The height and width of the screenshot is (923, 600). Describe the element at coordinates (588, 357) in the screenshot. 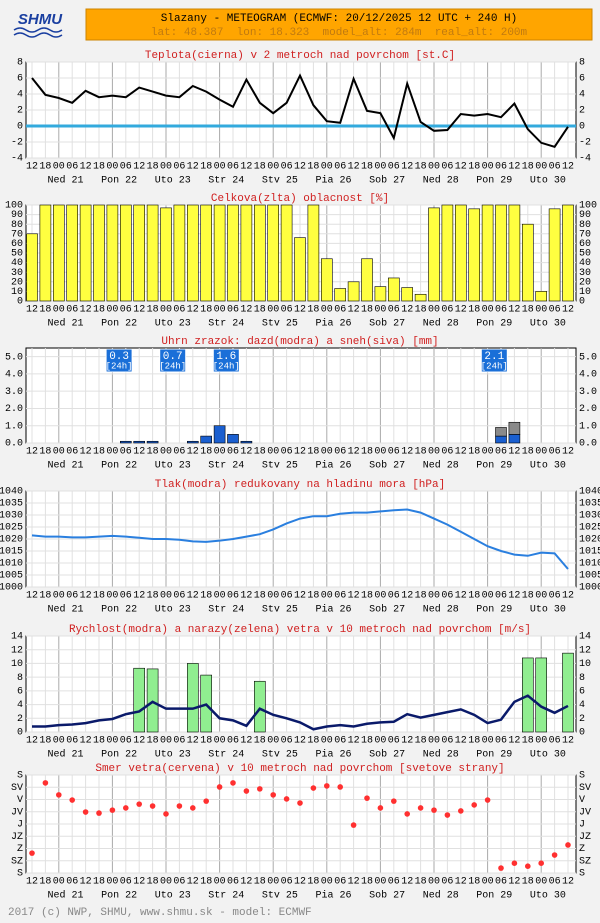

I see `y-tick-label-right: 5.0` at that location.